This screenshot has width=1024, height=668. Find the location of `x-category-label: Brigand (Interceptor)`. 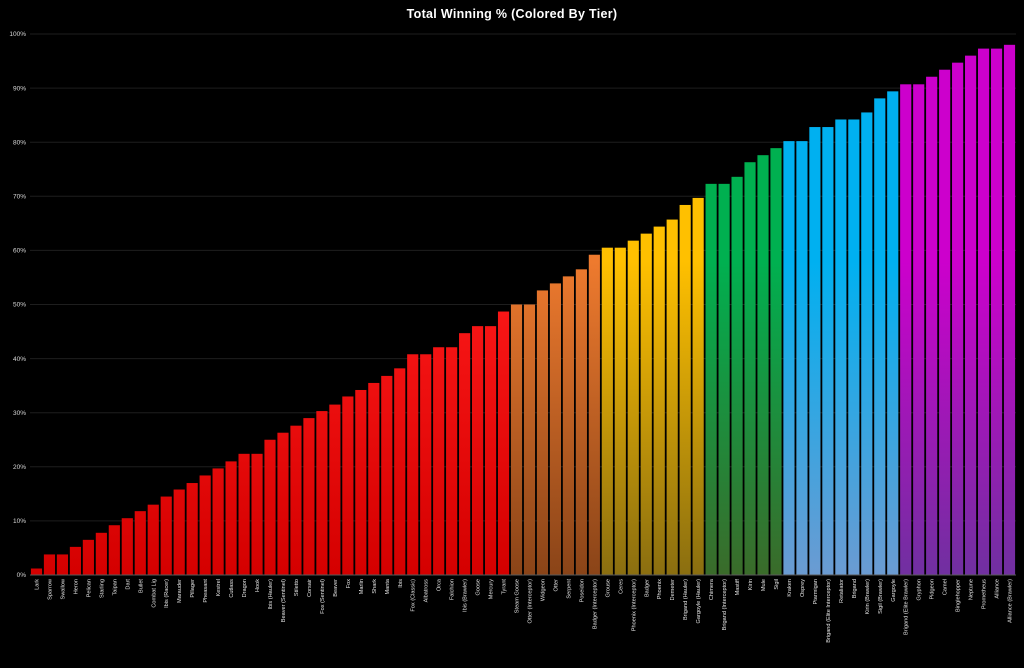

x-category-label: Brigand (Interceptor) is located at coordinates (725, 604).